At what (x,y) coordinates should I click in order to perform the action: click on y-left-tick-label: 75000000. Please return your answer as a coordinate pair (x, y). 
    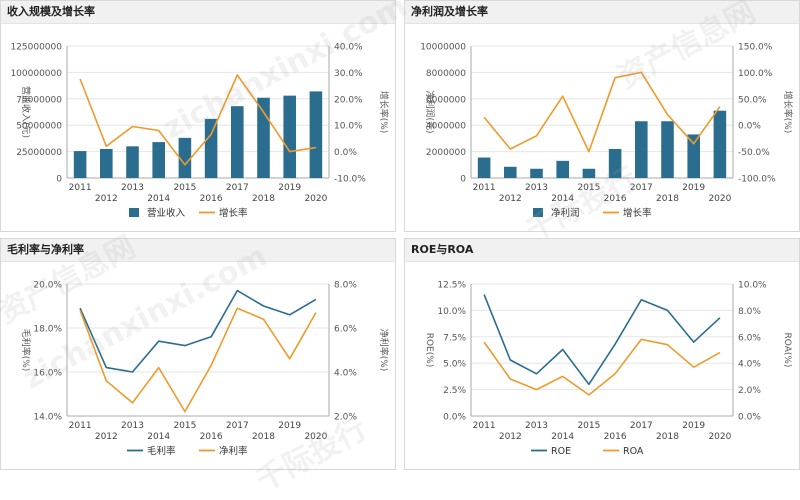
    Looking at the image, I should click on (39, 100).